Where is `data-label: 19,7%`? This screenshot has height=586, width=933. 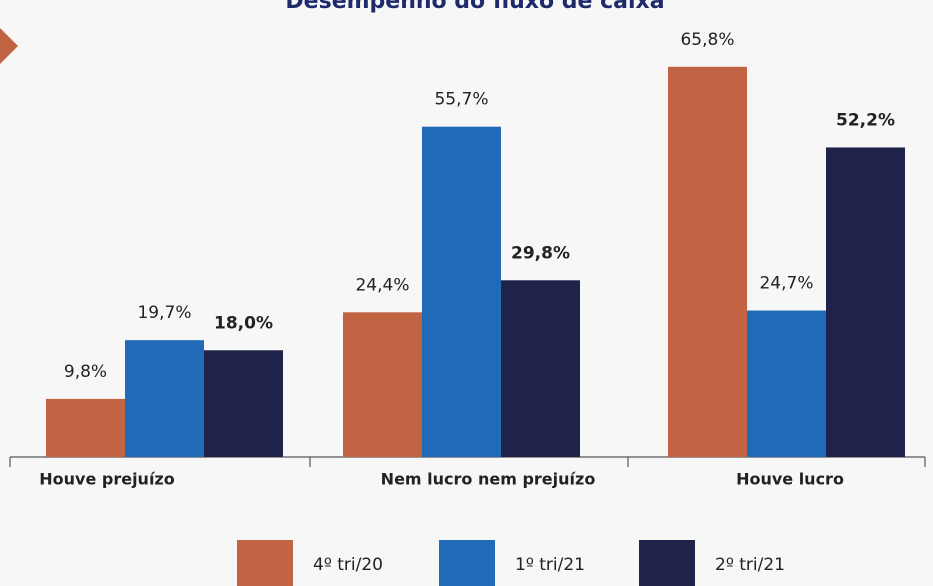 data-label: 19,7% is located at coordinates (164, 313).